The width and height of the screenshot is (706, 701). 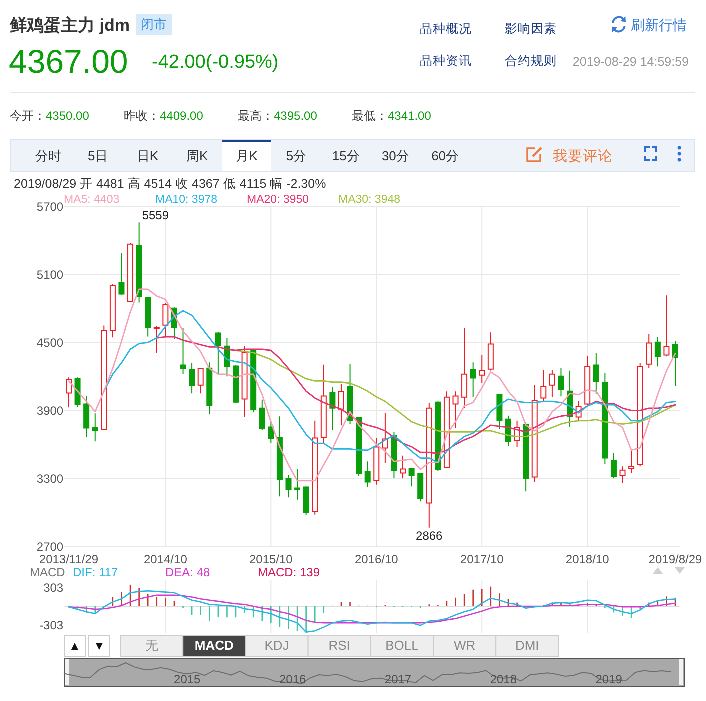 What do you see at coordinates (164, 116) in the screenshot?
I see `text: 昨收：4409.00` at bounding box center [164, 116].